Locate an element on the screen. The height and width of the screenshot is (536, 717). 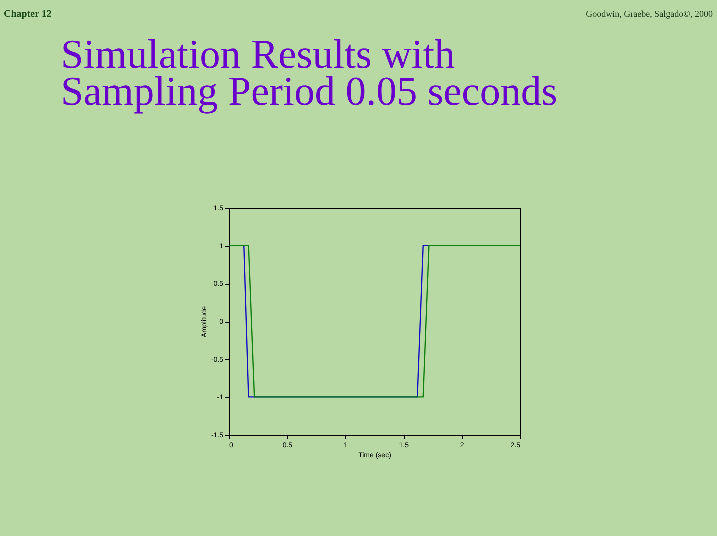
text: Goodwin, Graebe, Salgado©, 2000 is located at coordinates (650, 14).